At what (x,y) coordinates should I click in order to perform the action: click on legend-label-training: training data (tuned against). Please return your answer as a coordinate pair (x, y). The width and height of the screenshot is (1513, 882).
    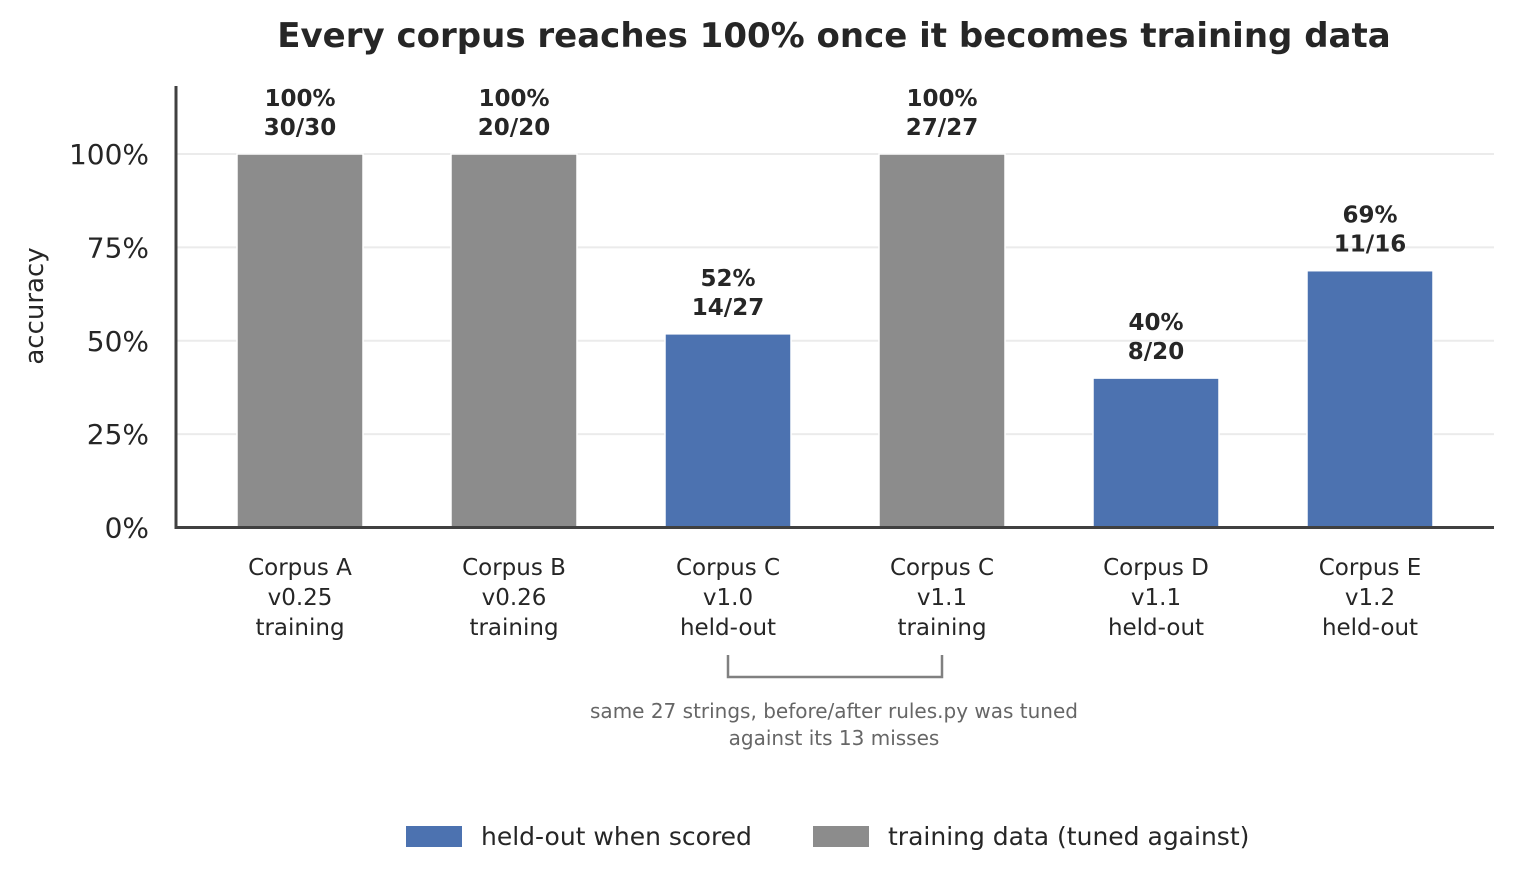
    Looking at the image, I should click on (1068, 836).